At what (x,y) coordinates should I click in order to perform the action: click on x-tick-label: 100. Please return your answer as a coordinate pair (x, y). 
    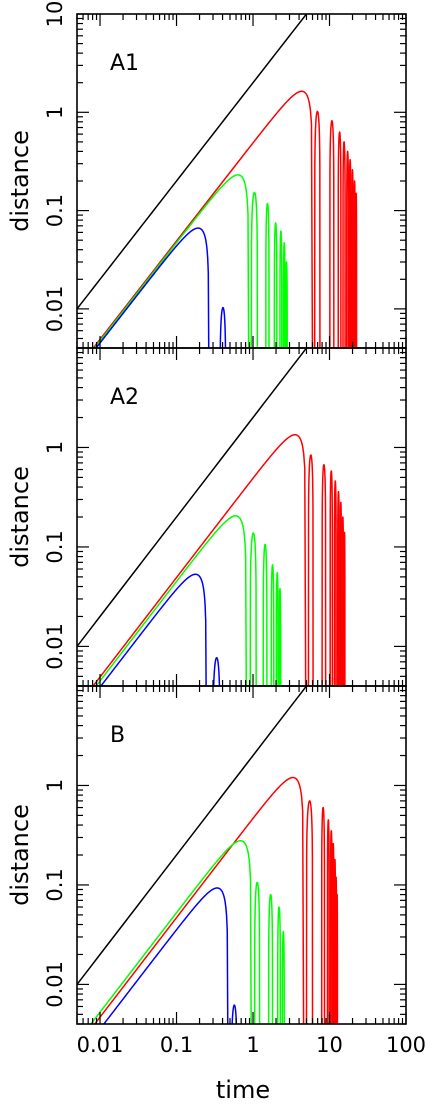
    Looking at the image, I should click on (406, 1045).